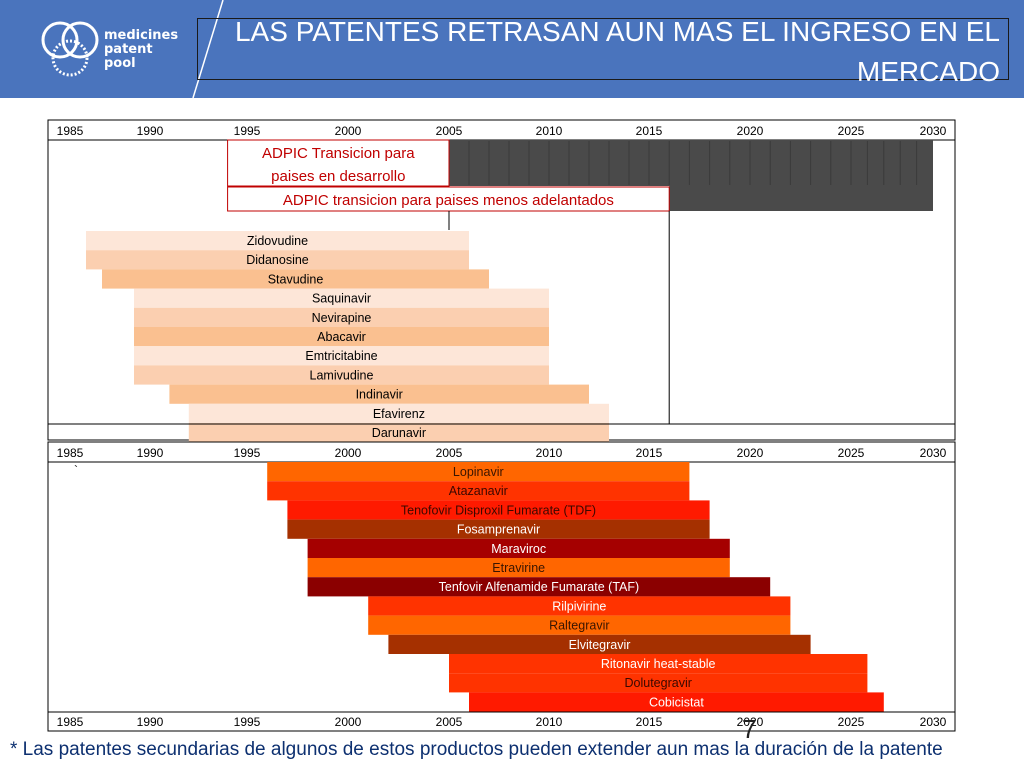 This screenshot has width=1024, height=768. What do you see at coordinates (348, 722) in the screenshot?
I see `bottom-tick-label-2000: 2000` at bounding box center [348, 722].